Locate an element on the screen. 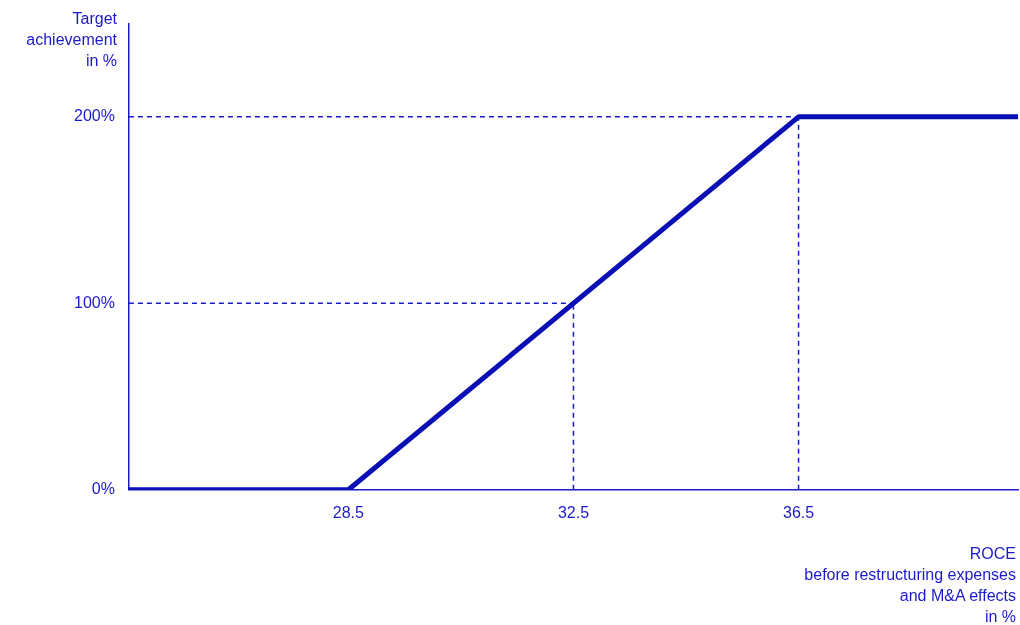 The width and height of the screenshot is (1020, 625). x-axis-title: ROCE before restructuring expenses and M&A effects in % is located at coordinates (909, 584).